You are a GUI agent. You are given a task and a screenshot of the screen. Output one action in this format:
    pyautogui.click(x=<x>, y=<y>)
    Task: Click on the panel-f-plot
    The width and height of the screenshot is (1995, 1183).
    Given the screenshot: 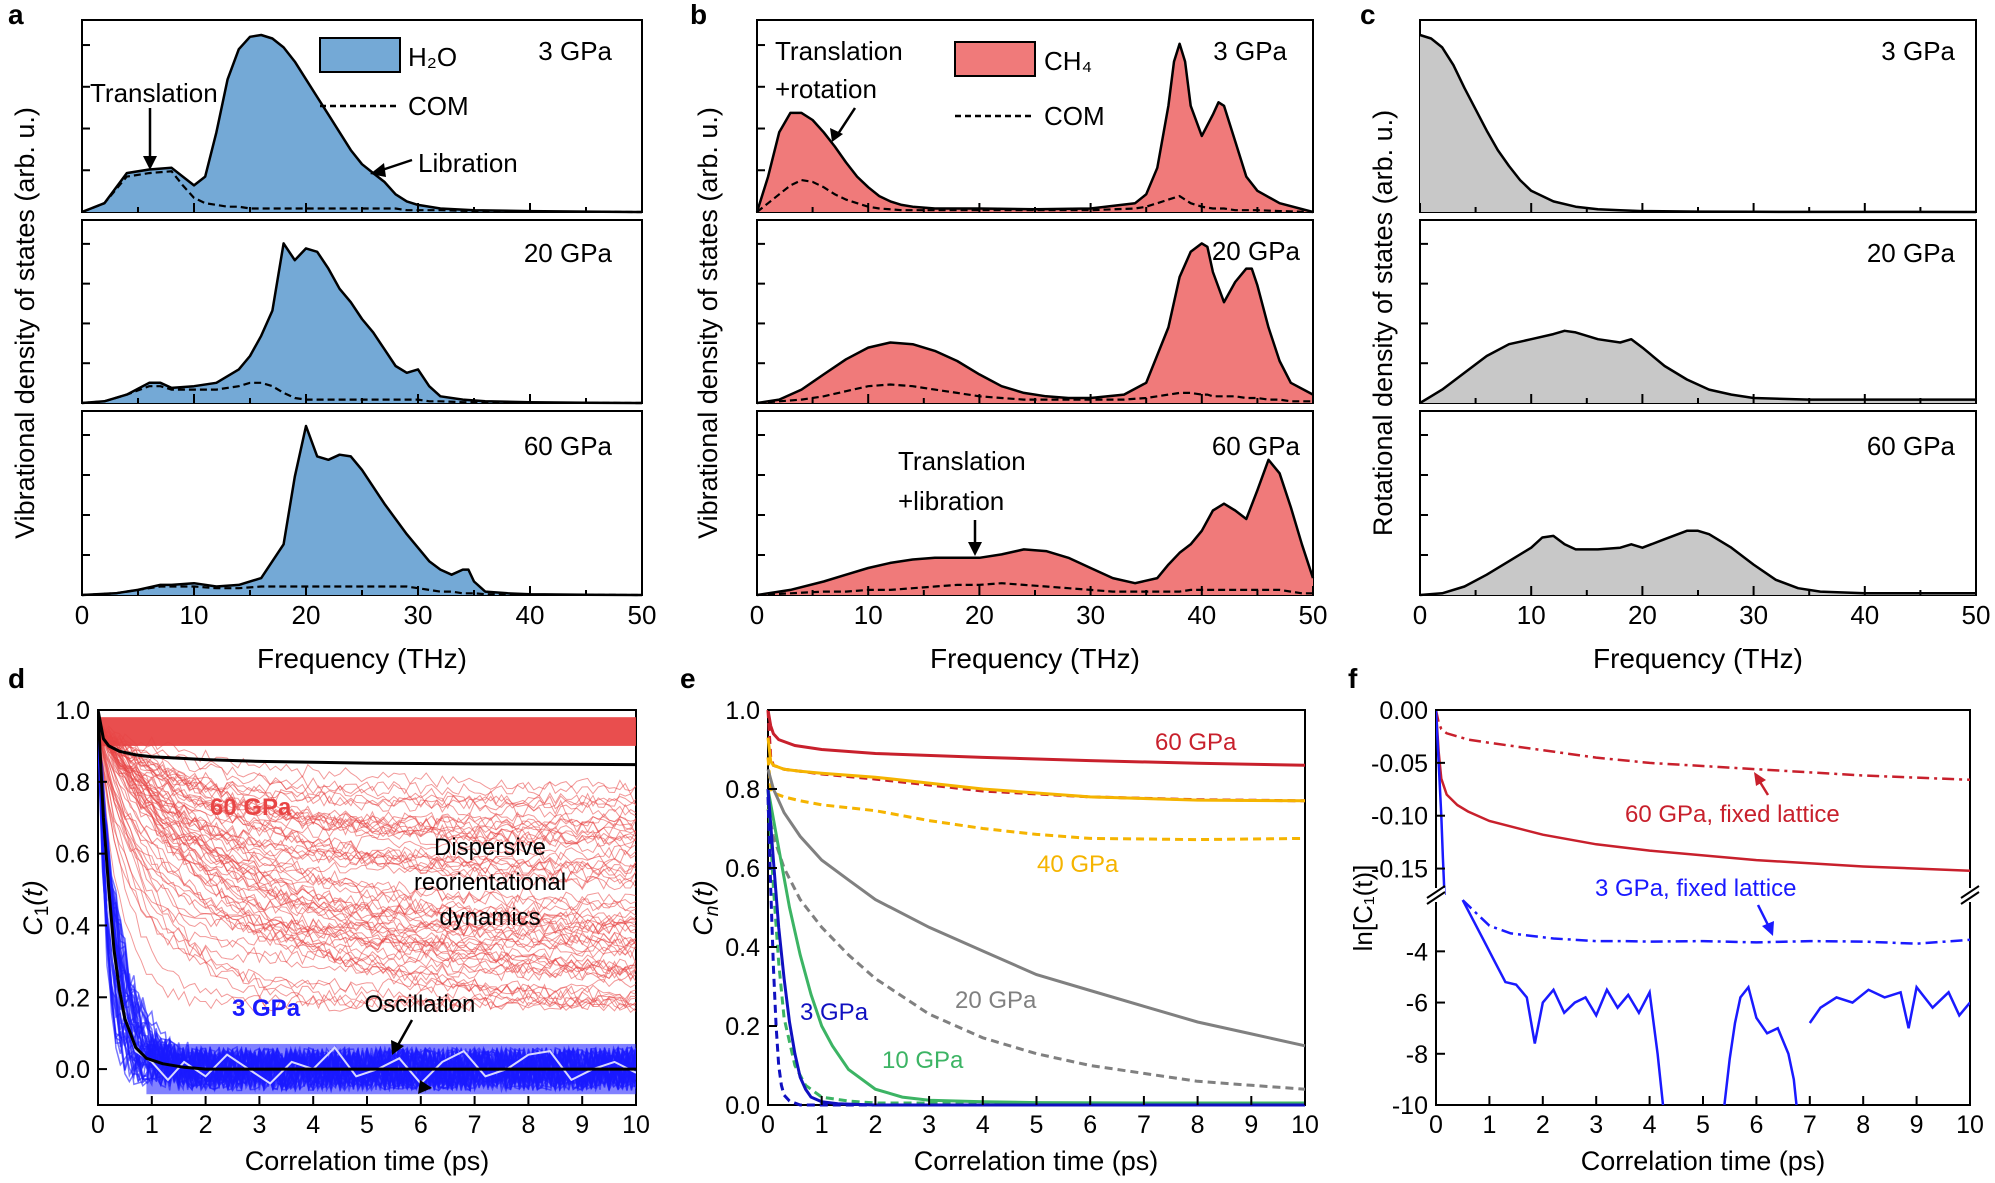 What is the action you would take?
    pyautogui.click(x=1703, y=907)
    